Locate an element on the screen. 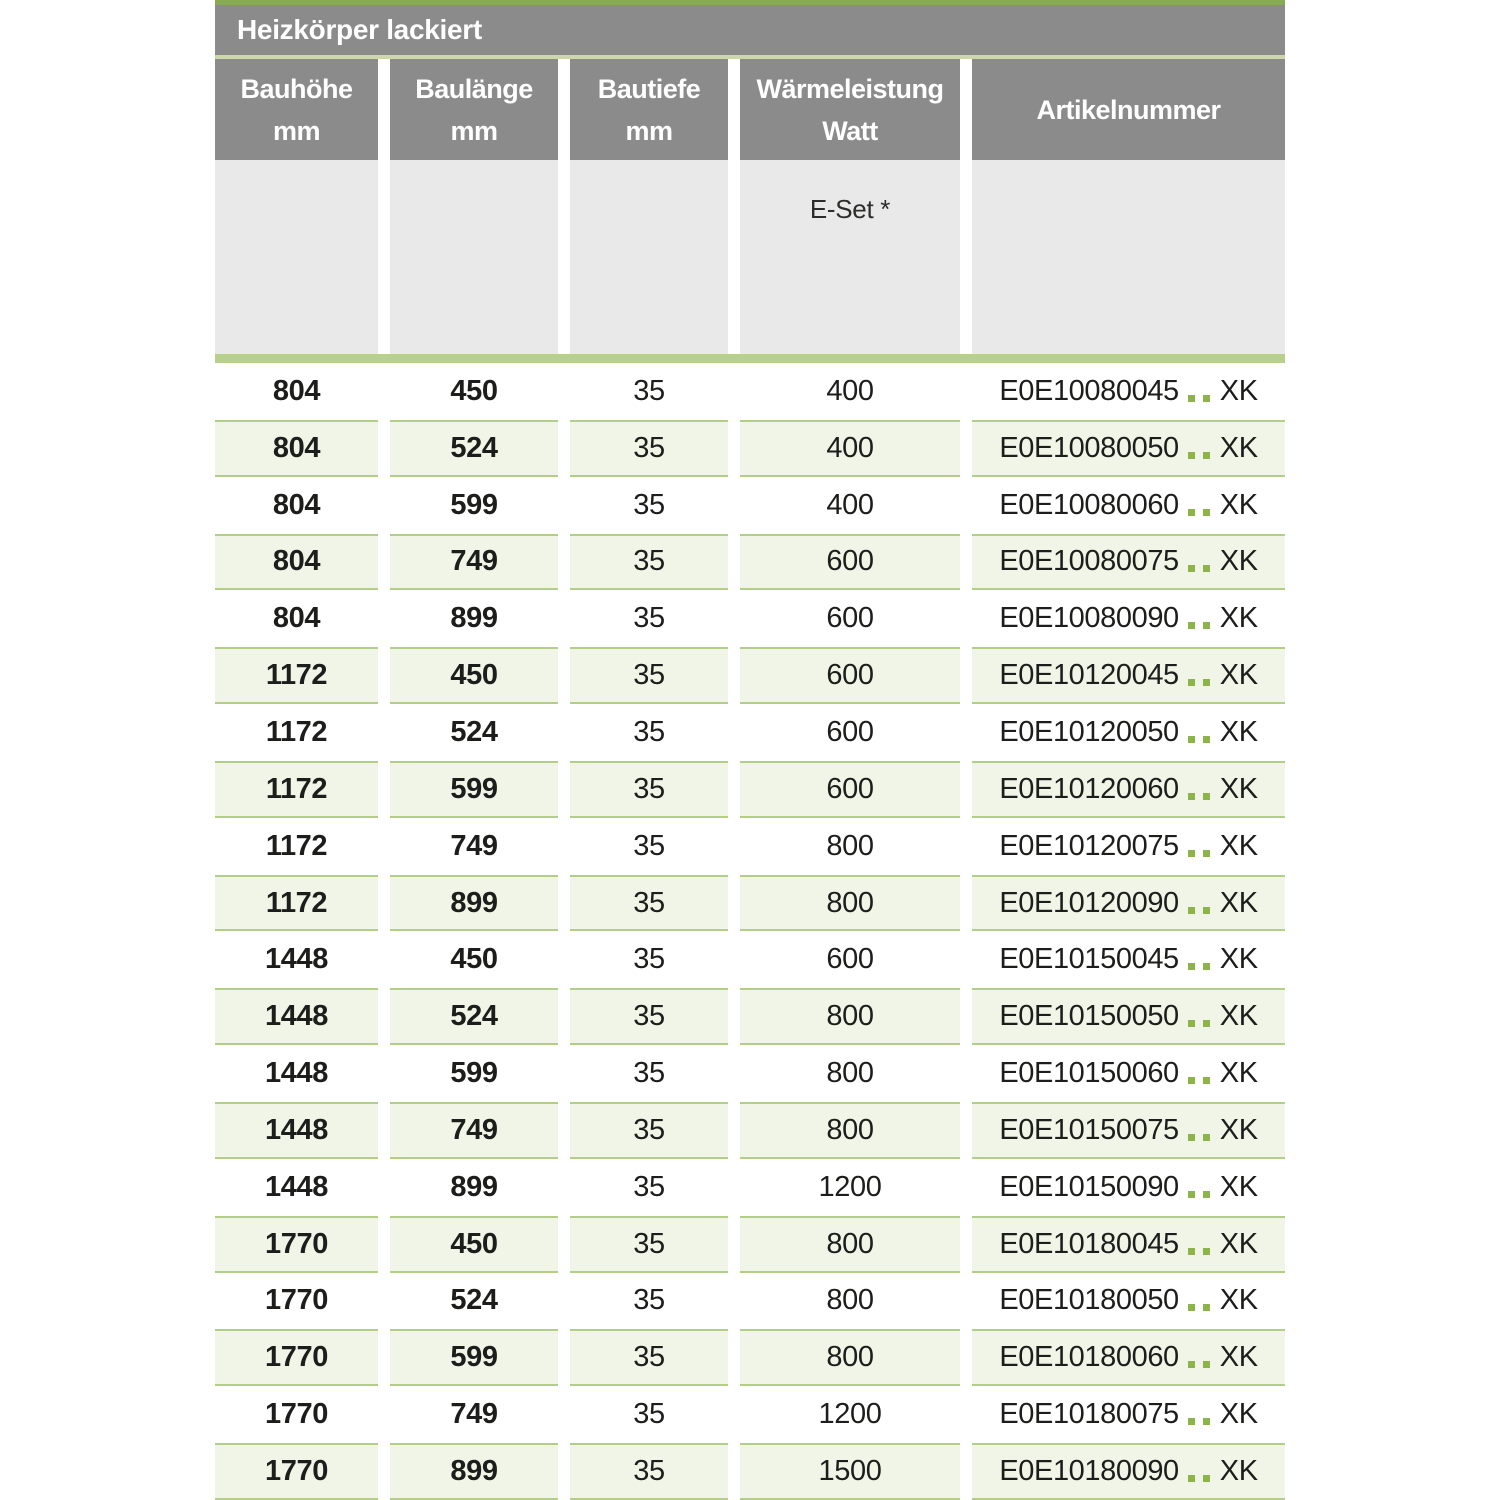 Image resolution: width=1500 pixels, height=1500 pixels. article-number-prefix: E0E10120075 is located at coordinates (1089, 845).